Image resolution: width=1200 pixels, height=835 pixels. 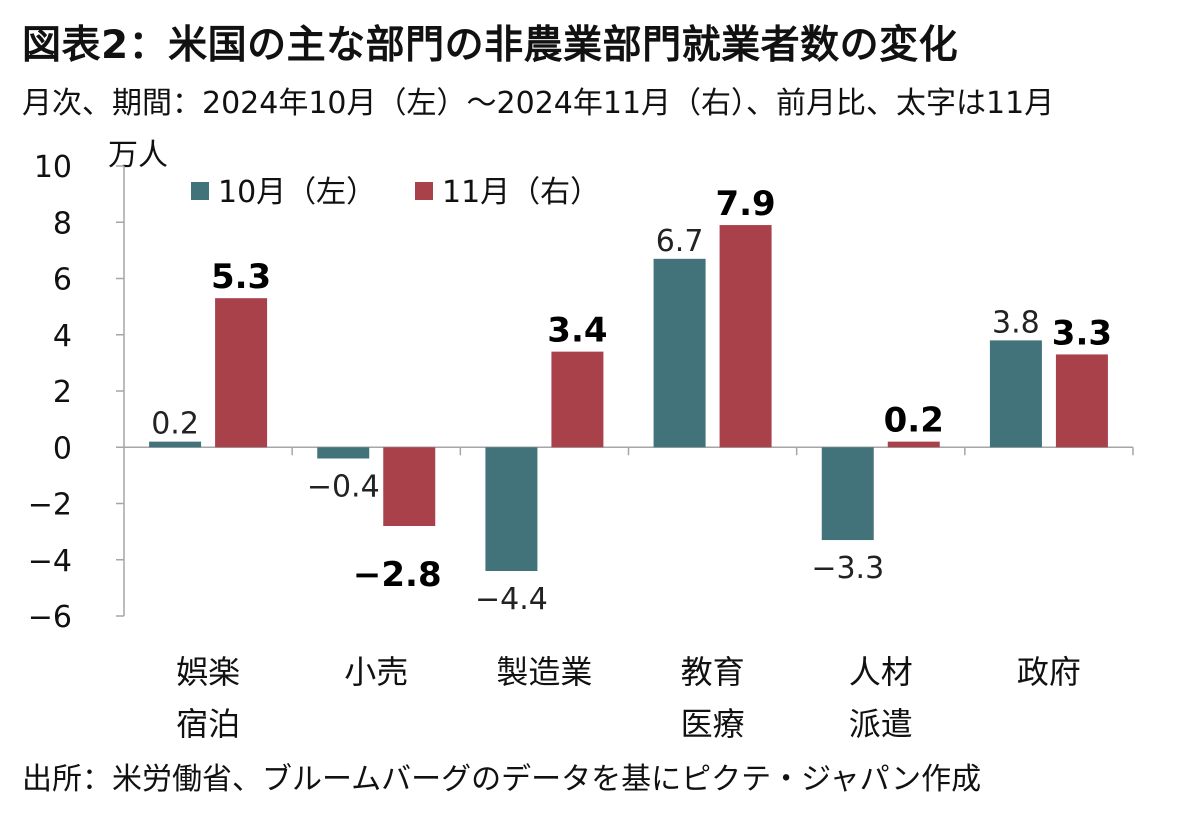 What do you see at coordinates (511, 599) in the screenshot?
I see `data-label-oct: −4.4` at bounding box center [511, 599].